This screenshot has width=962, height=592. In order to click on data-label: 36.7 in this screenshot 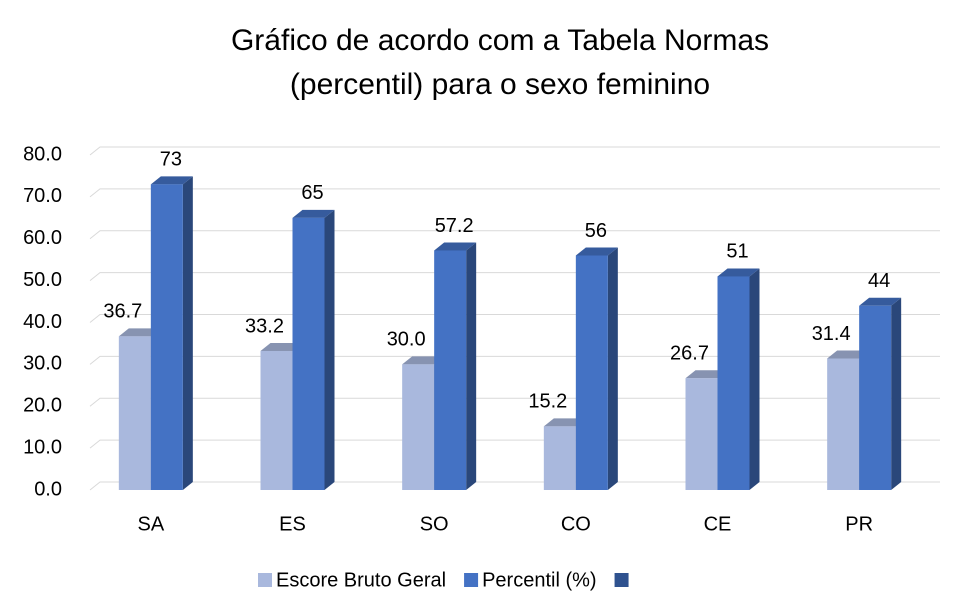, I will do `click(122, 312)`.